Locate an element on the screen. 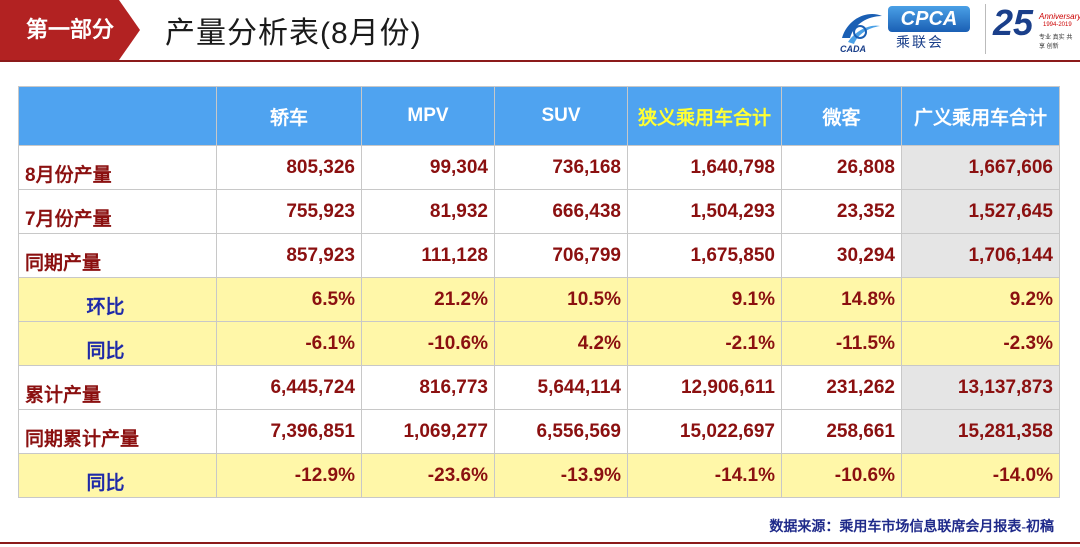 This screenshot has width=1080, height=547. row-label: 7月份产量 is located at coordinates (117, 211).